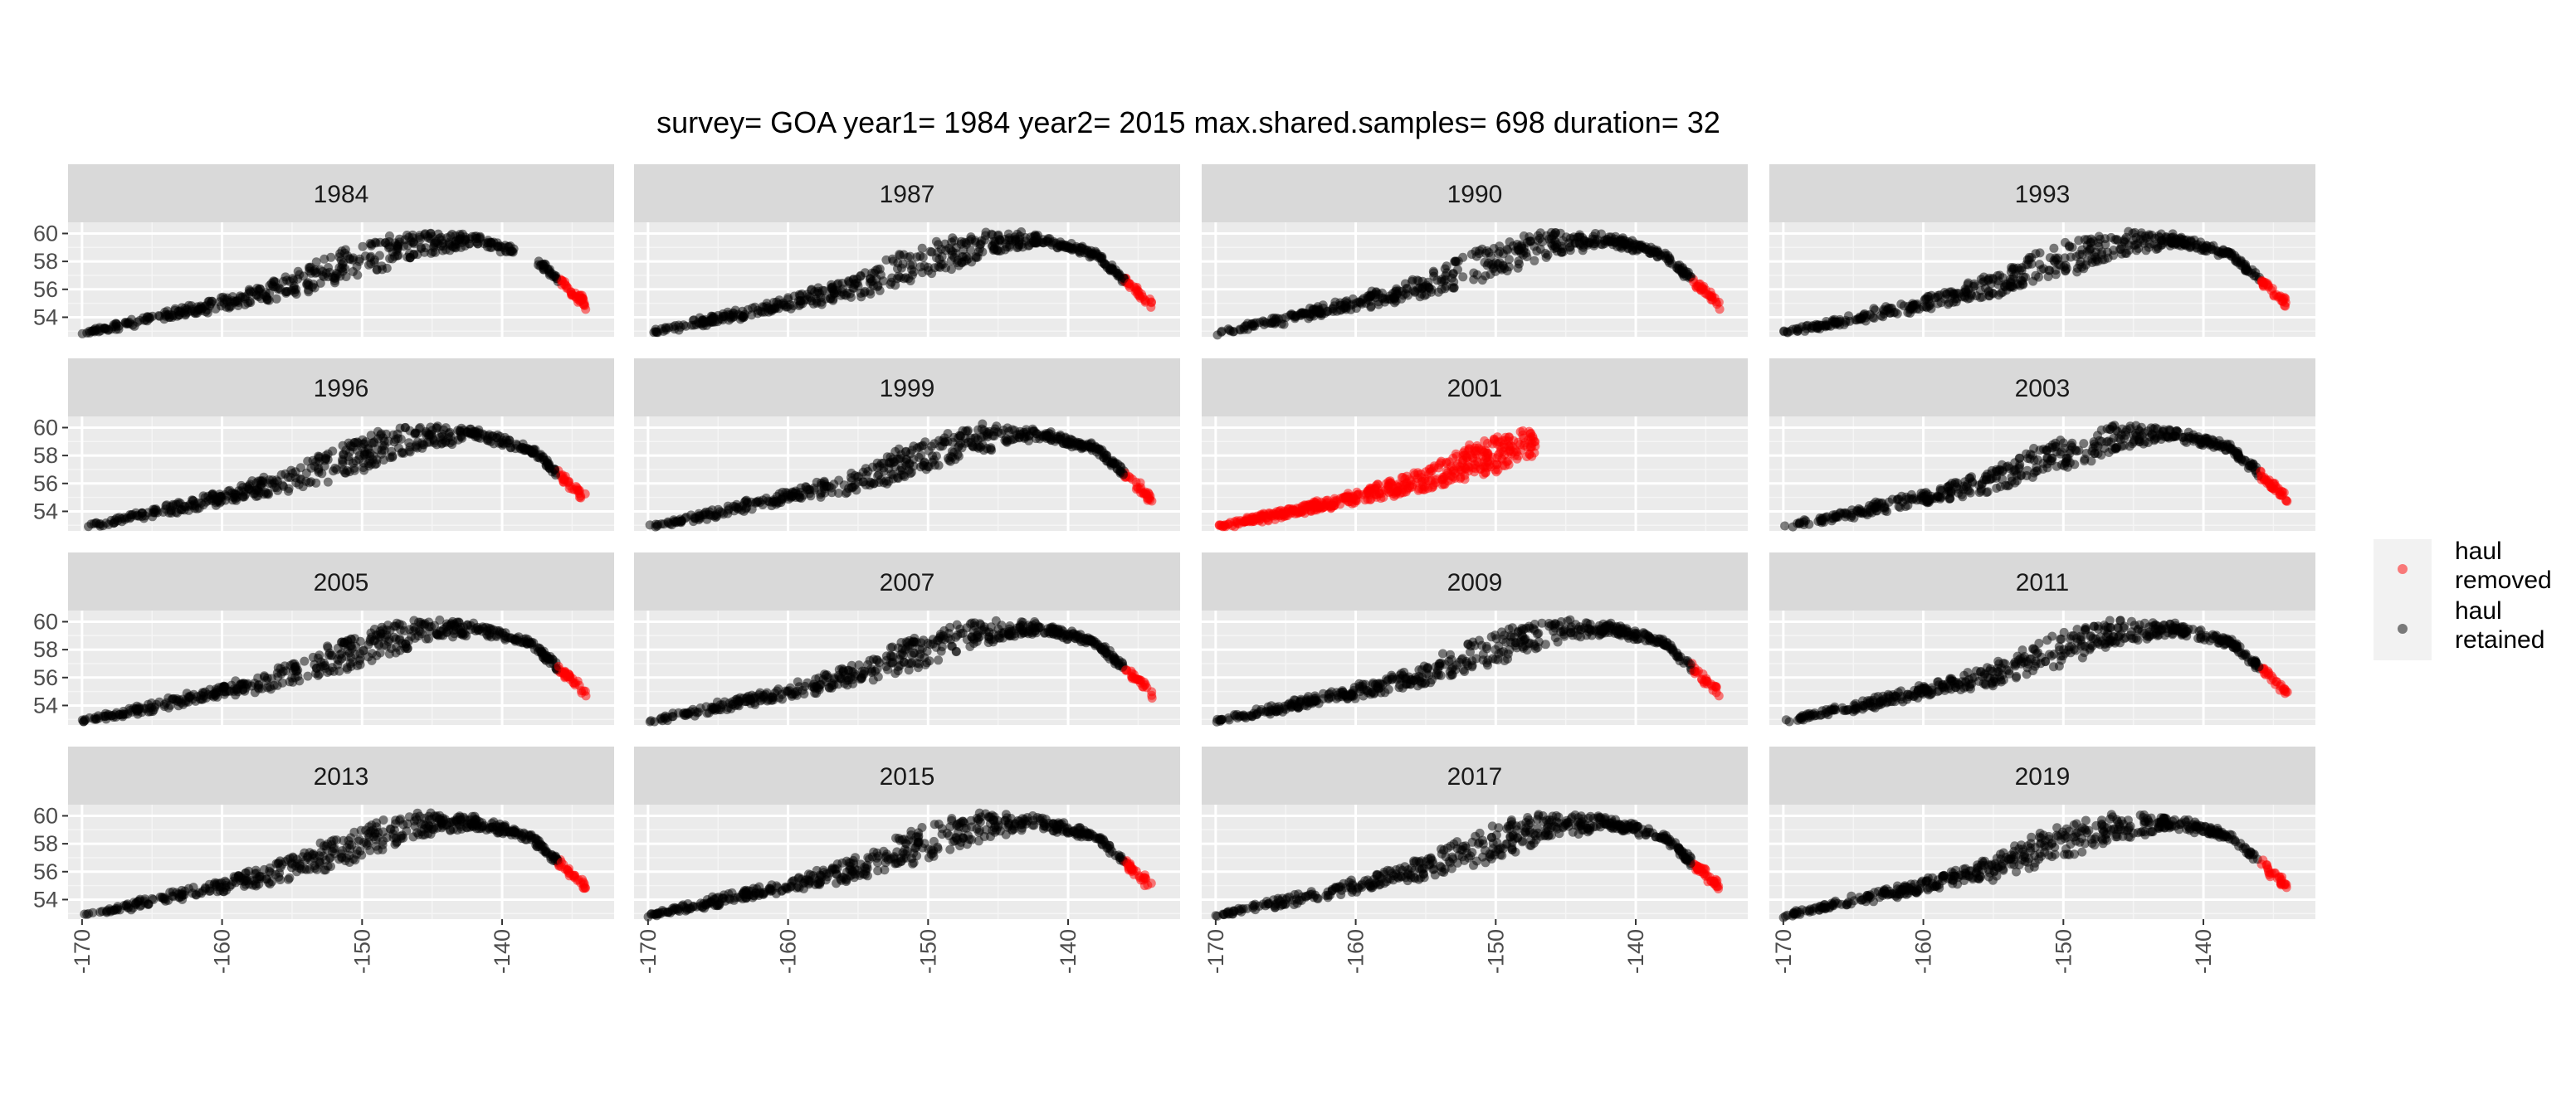 This screenshot has height=1095, width=2576. What do you see at coordinates (341, 387) in the screenshot?
I see `facet-strip` at bounding box center [341, 387].